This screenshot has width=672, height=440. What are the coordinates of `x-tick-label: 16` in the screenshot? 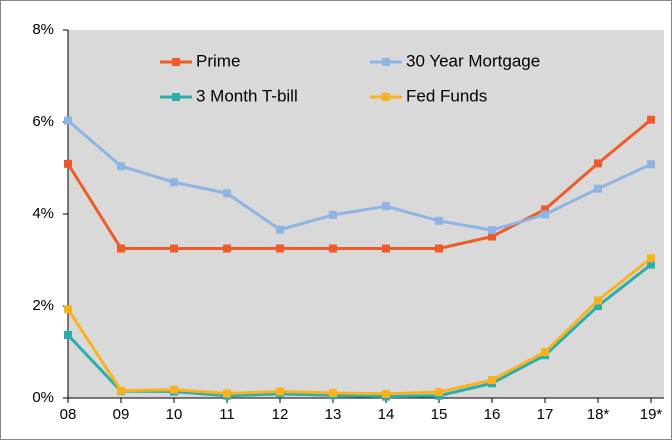 It's located at (492, 414).